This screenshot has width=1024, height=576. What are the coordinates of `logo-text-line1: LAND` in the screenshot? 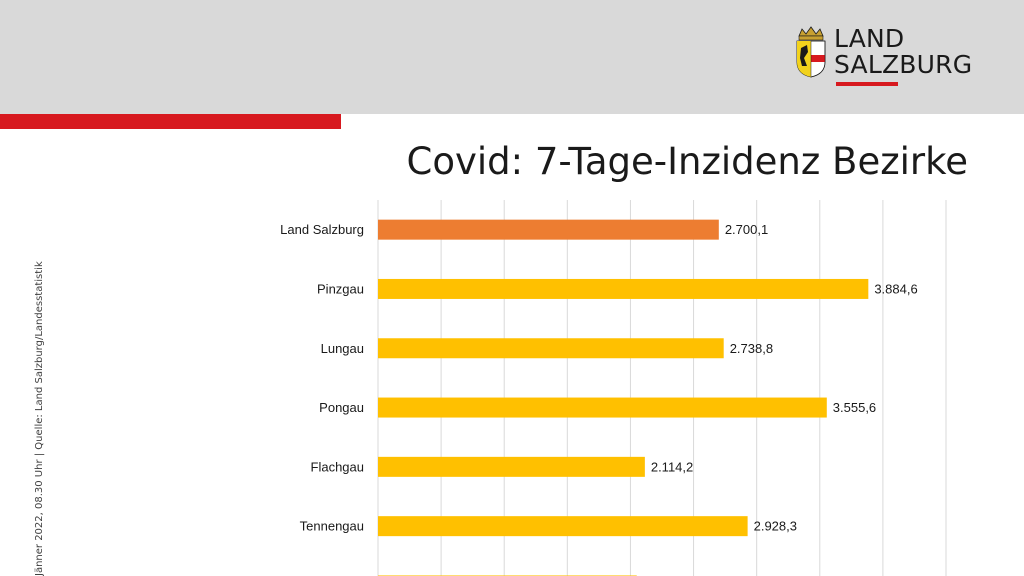 It's located at (869, 38).